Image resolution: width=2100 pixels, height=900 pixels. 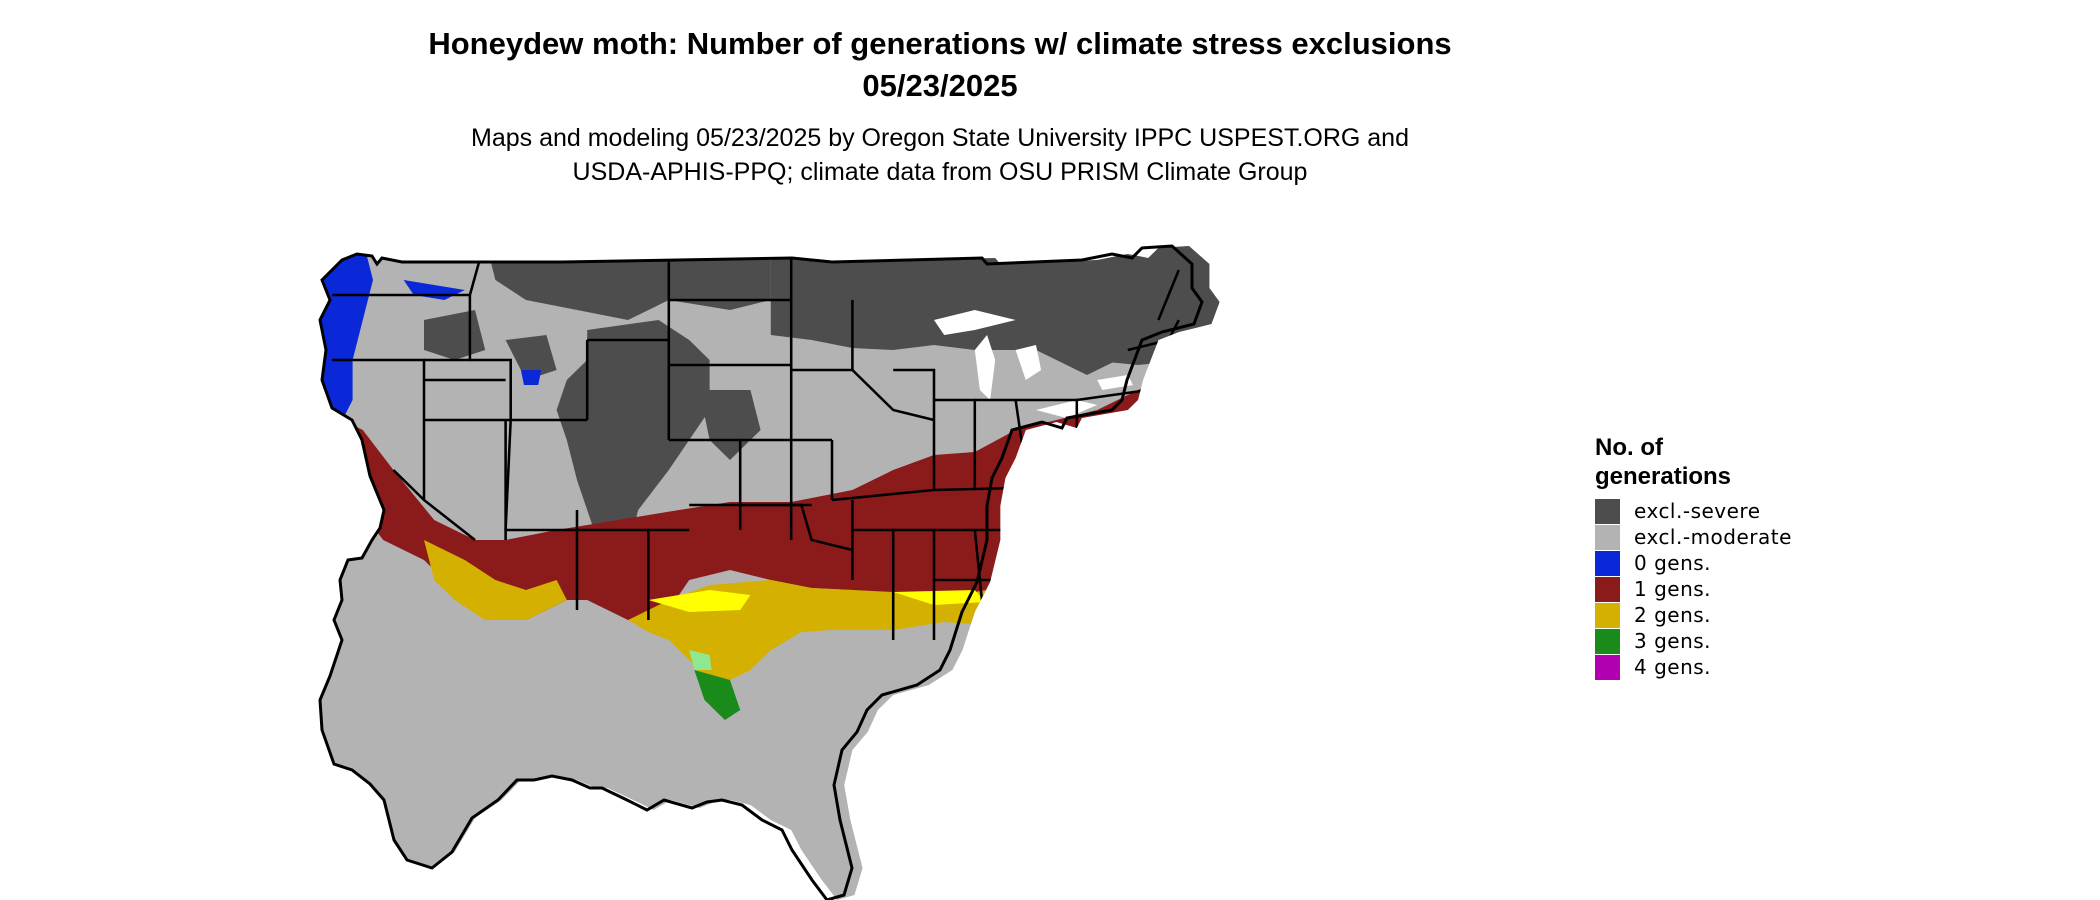 I want to click on legend-item-2-gens: 2 gens., so click(x=1693, y=615).